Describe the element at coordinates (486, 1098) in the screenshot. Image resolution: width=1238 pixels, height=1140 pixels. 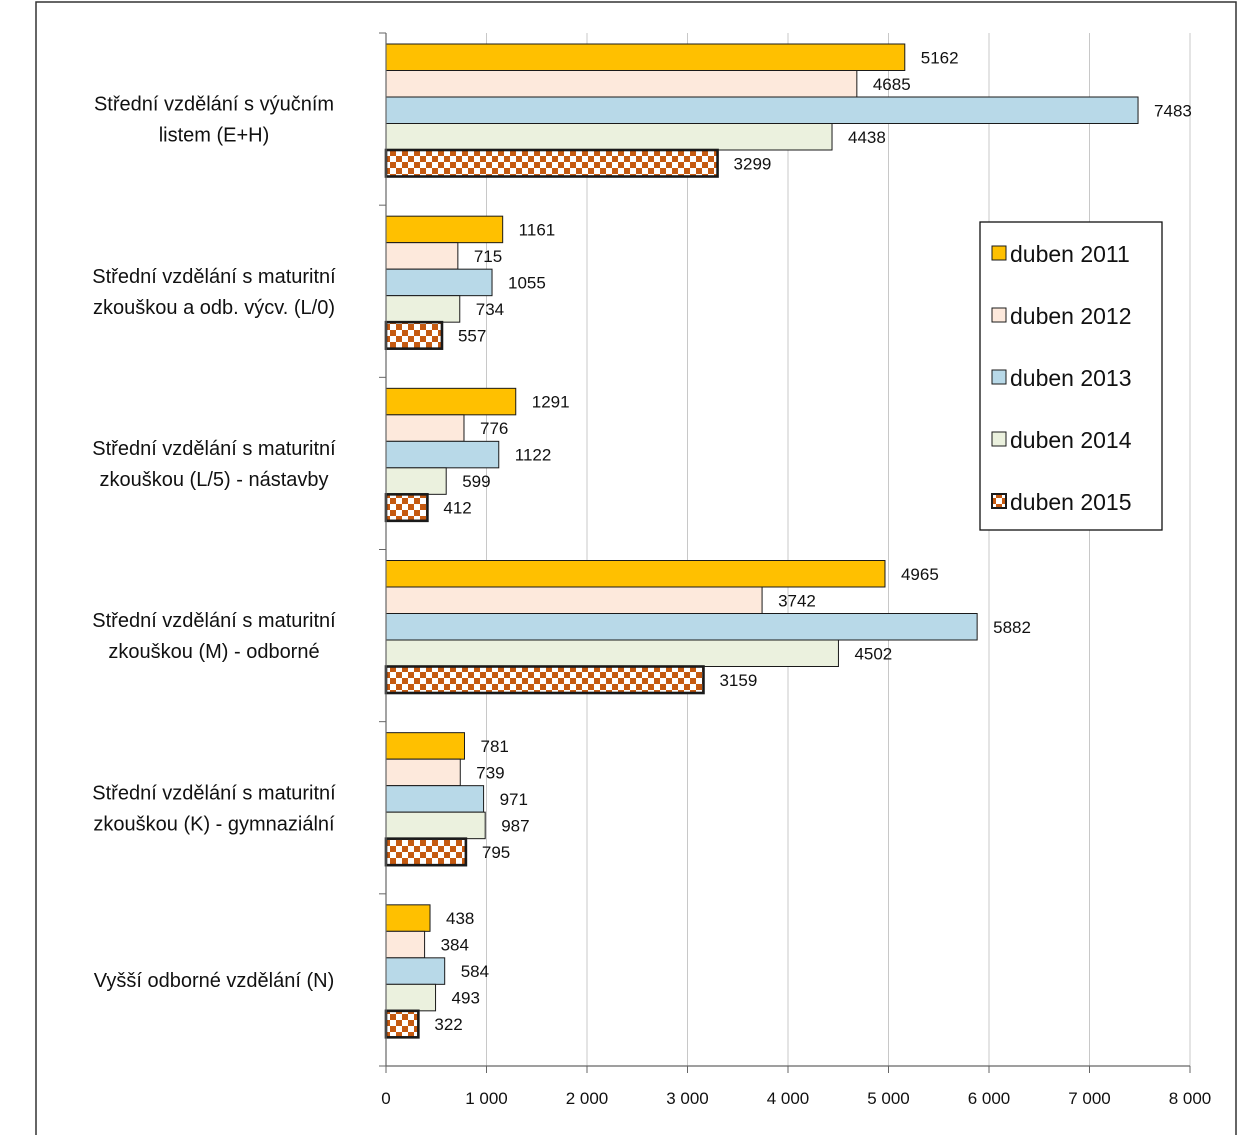
I see `x-tick-label: 1 000` at that location.